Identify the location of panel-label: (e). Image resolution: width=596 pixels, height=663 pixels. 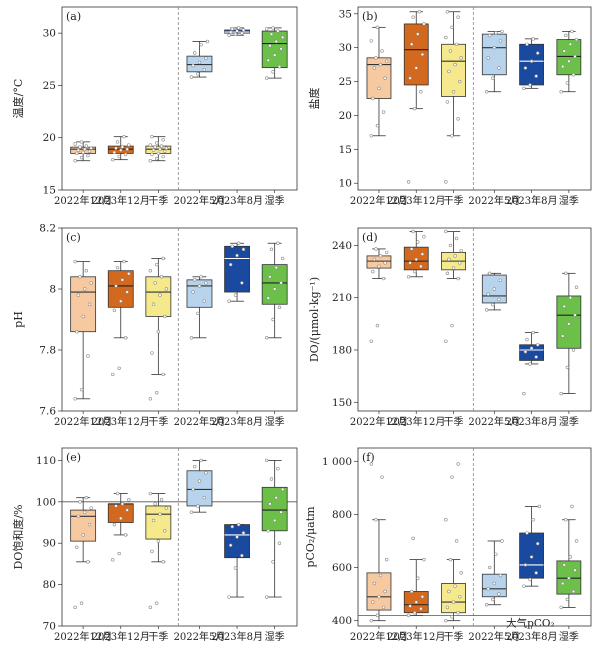
(73, 457).